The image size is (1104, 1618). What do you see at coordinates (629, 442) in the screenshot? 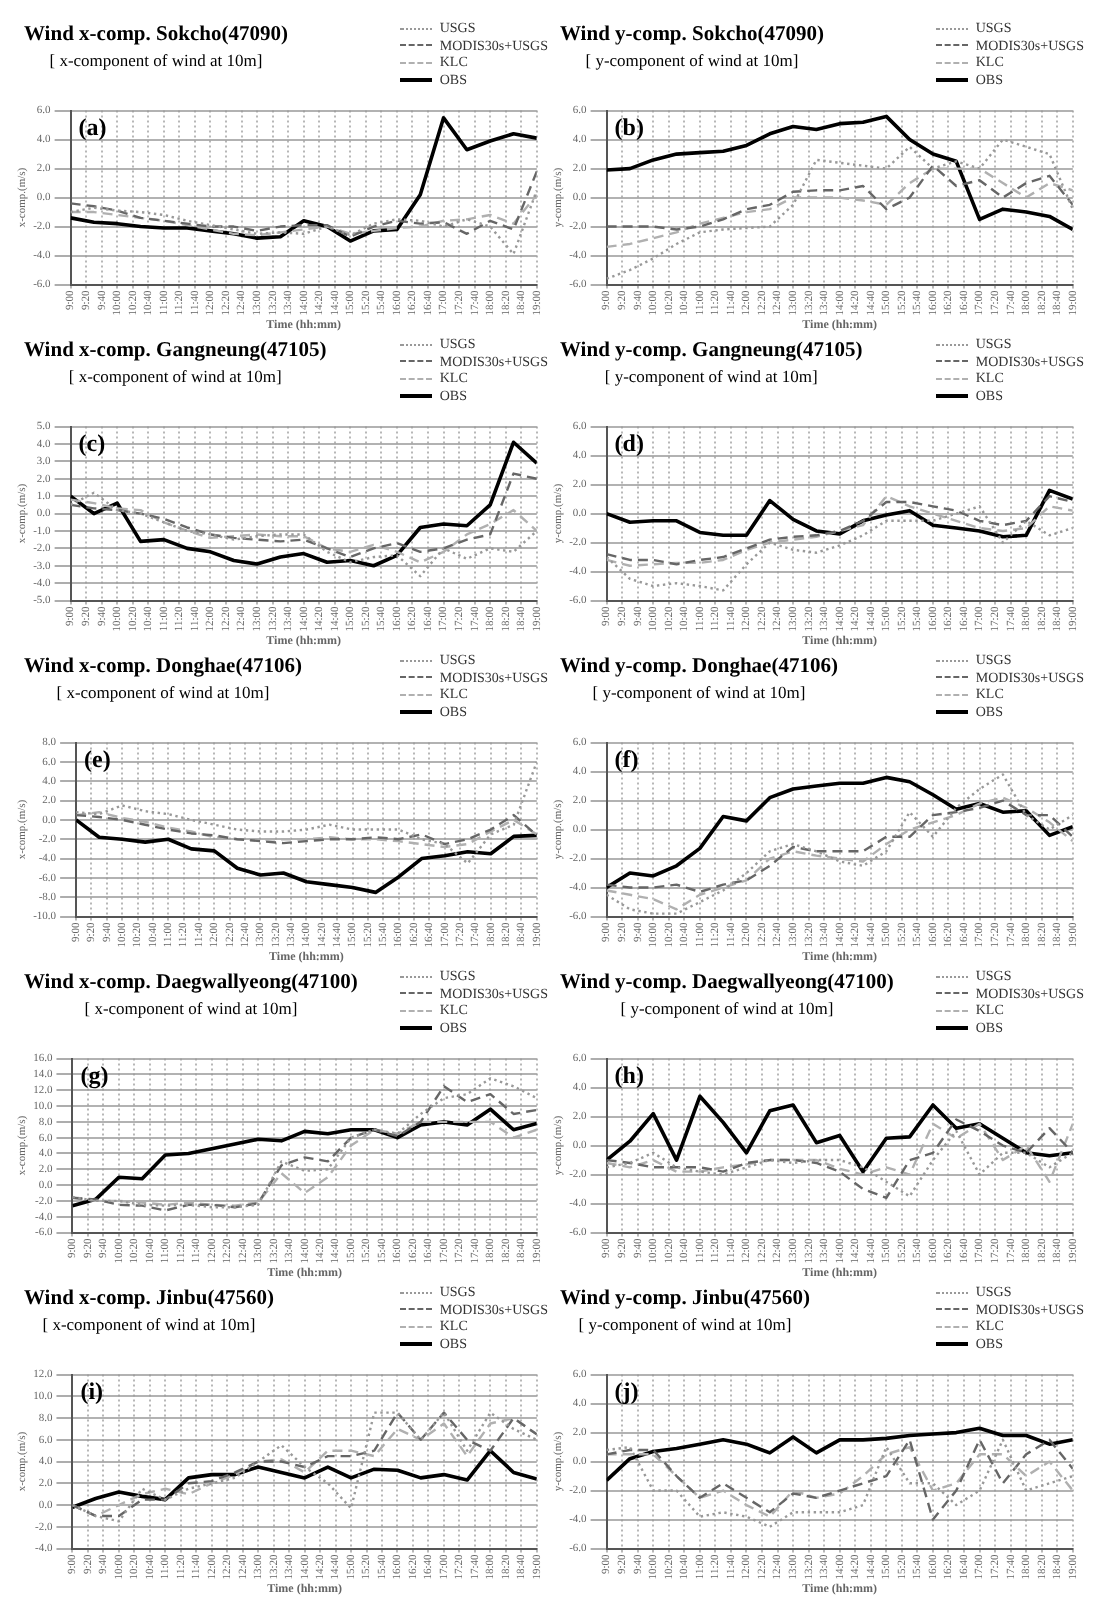
I see `annotation: (d)` at bounding box center [629, 442].